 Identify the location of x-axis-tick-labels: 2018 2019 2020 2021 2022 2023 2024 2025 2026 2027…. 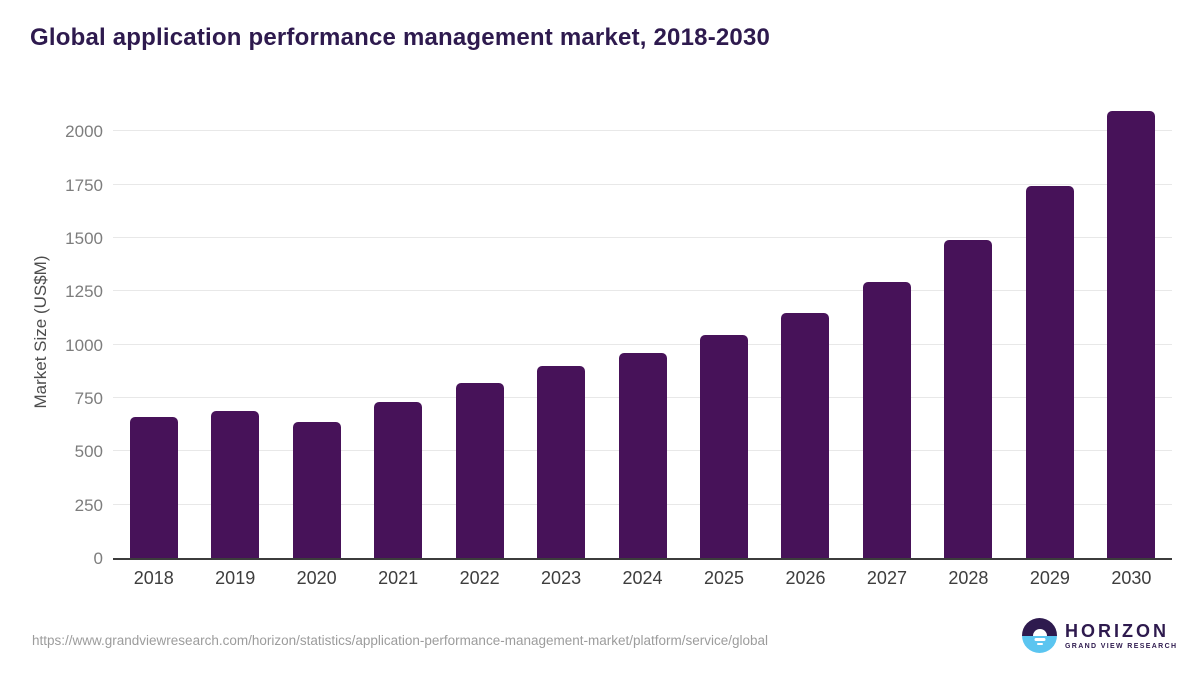
(642, 578).